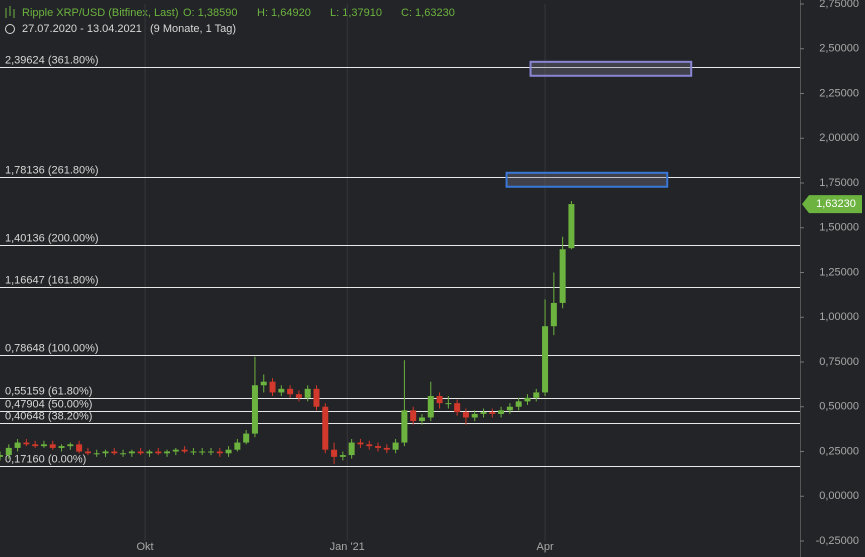  What do you see at coordinates (839, 5) in the screenshot?
I see `y-tick-label: 2,75000` at bounding box center [839, 5].